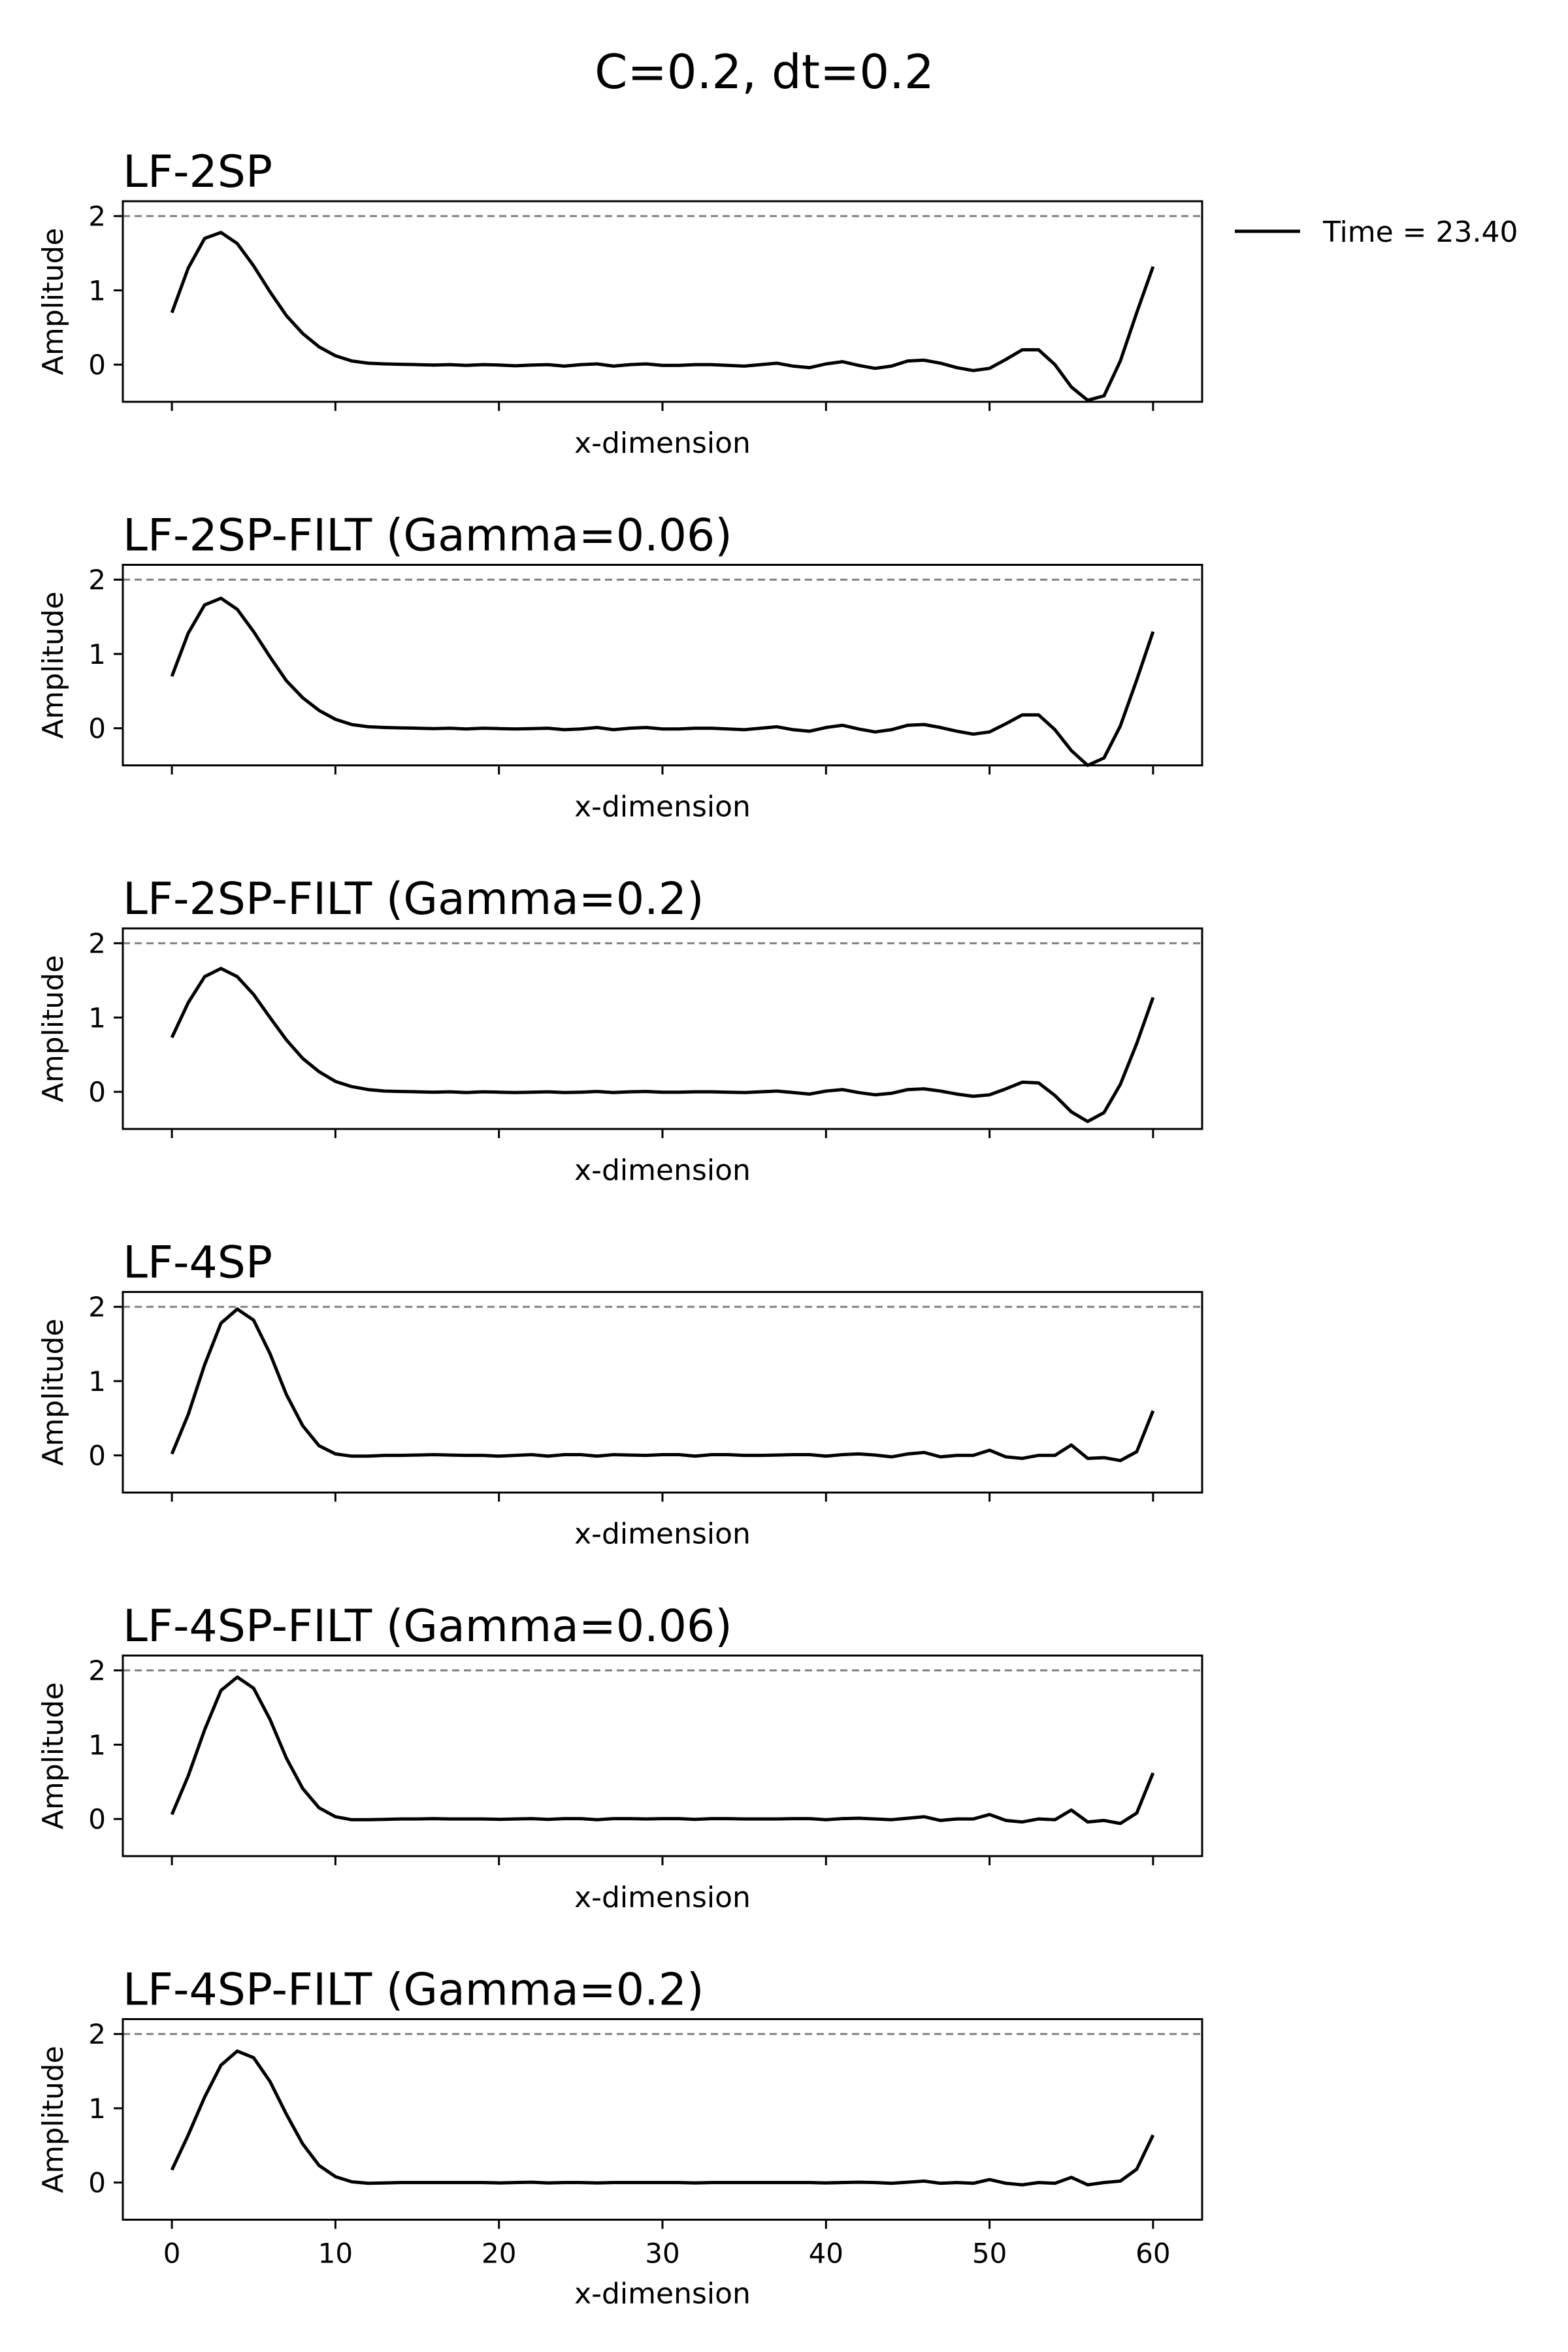 This screenshot has width=1568, height=2352. Describe the element at coordinates (1420, 232) in the screenshot. I see `legend-label: Time = 23.40` at that location.